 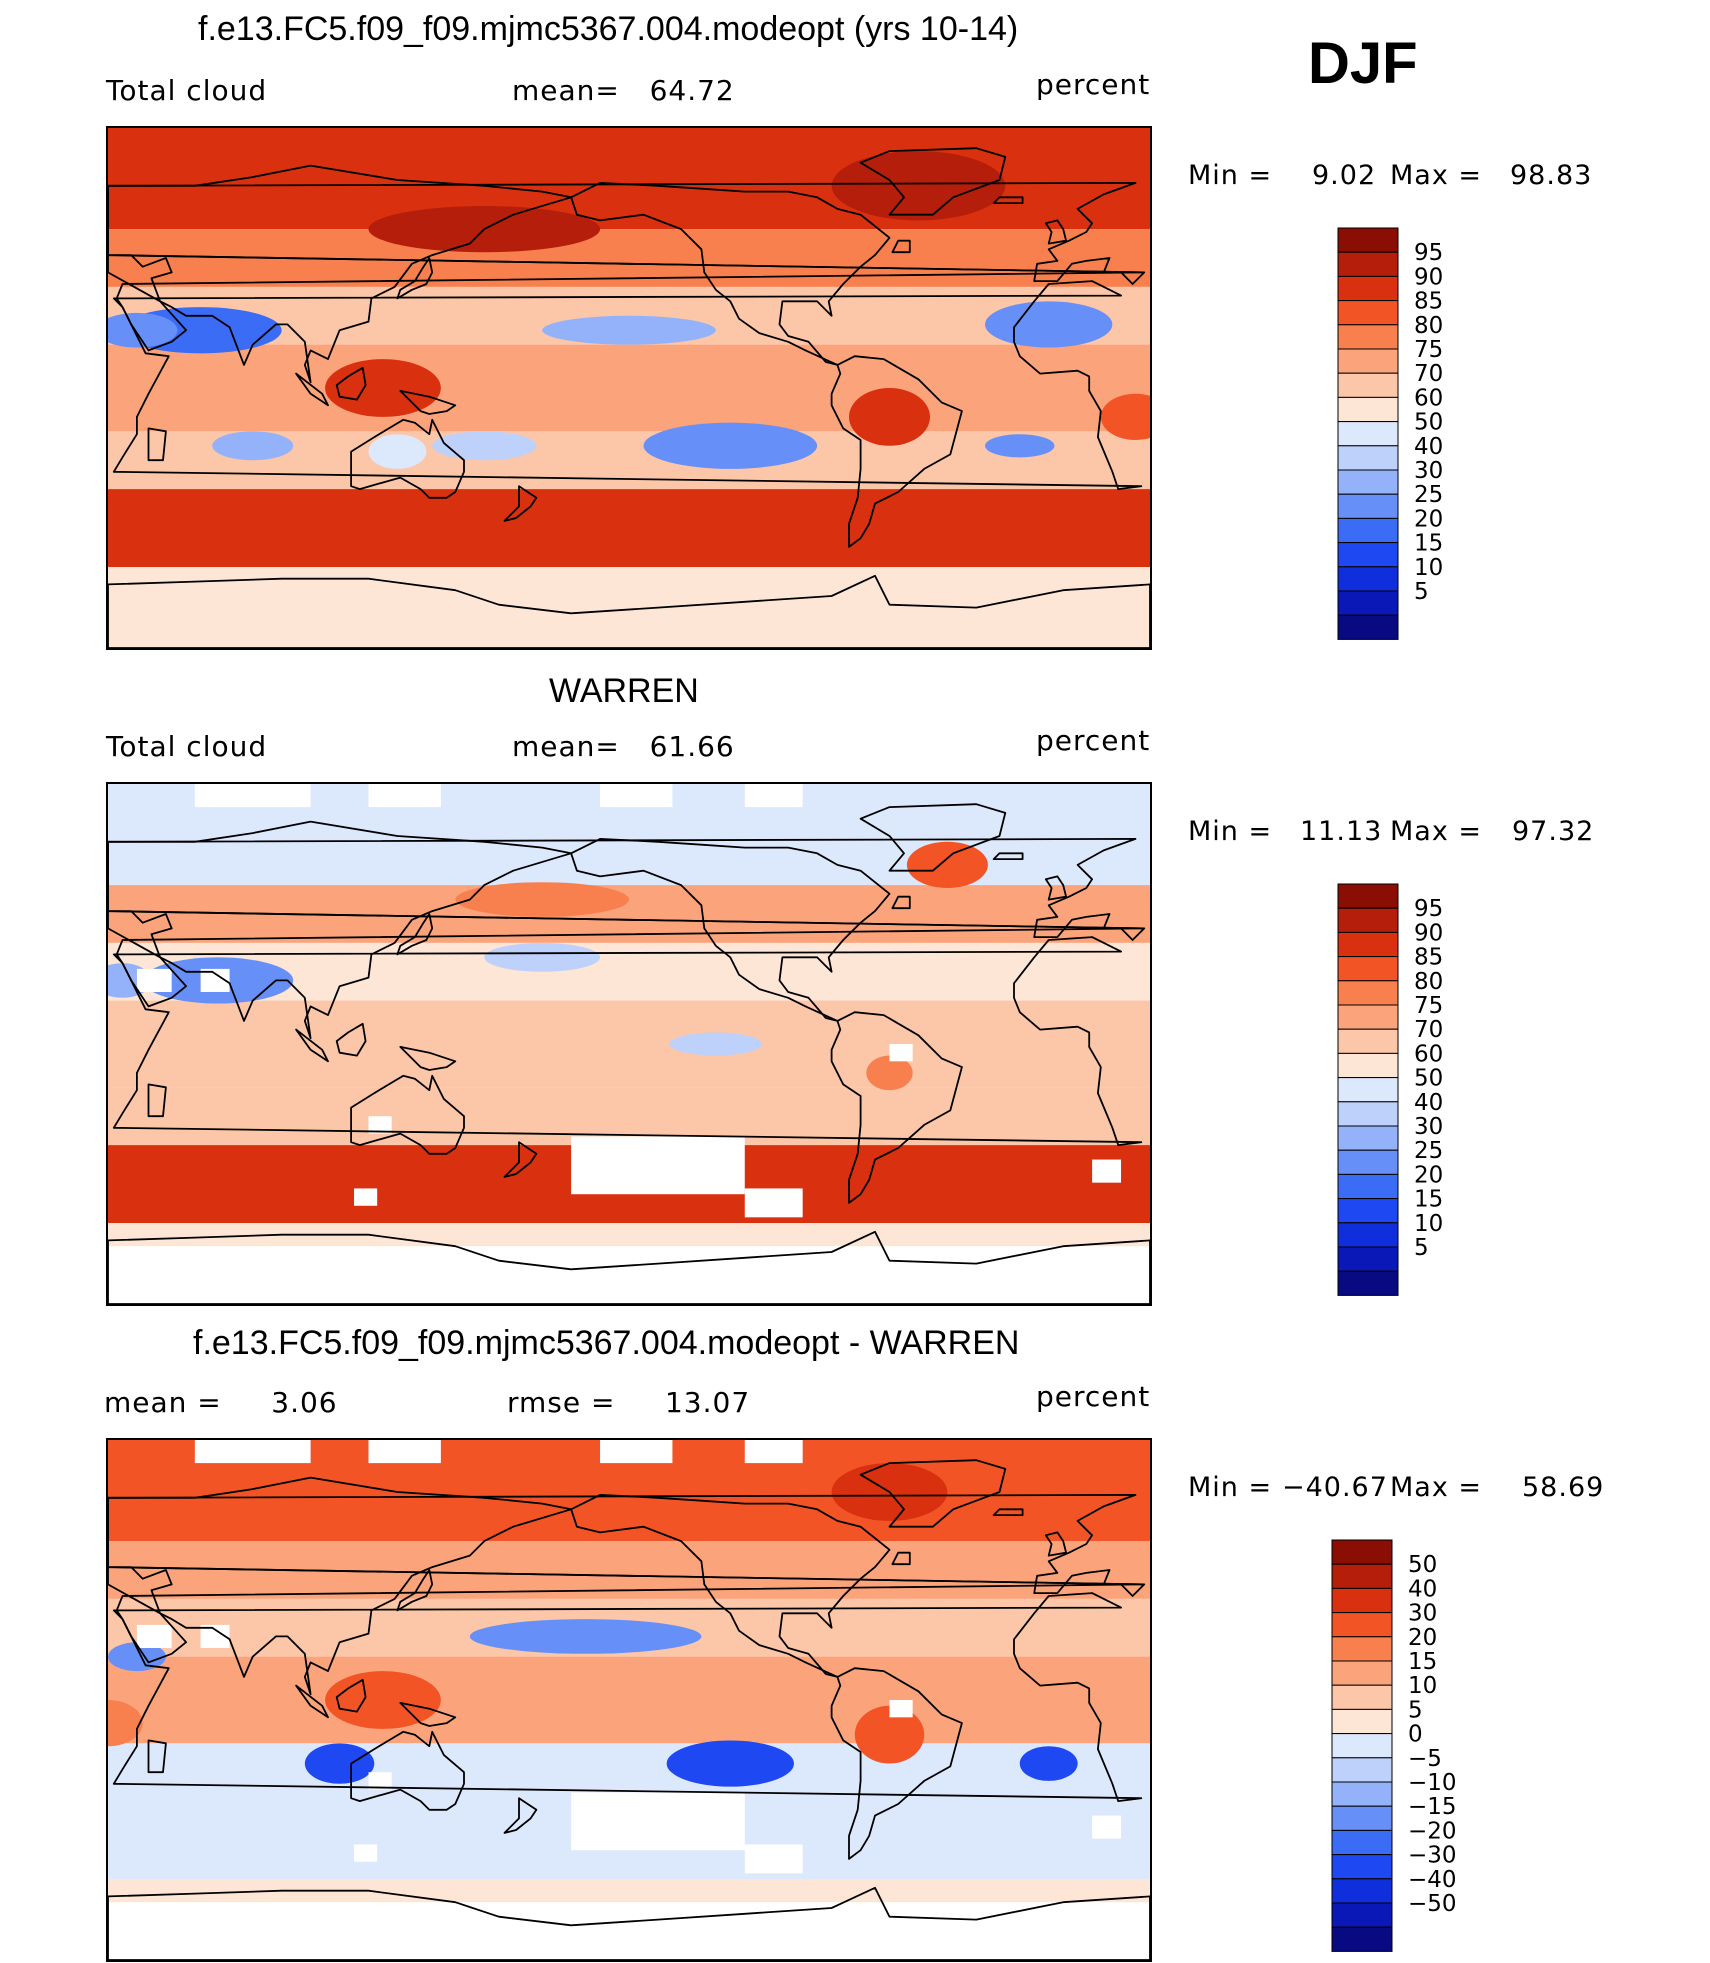 I want to click on colorbar-tick-label: 95, so click(x=1428, y=909).